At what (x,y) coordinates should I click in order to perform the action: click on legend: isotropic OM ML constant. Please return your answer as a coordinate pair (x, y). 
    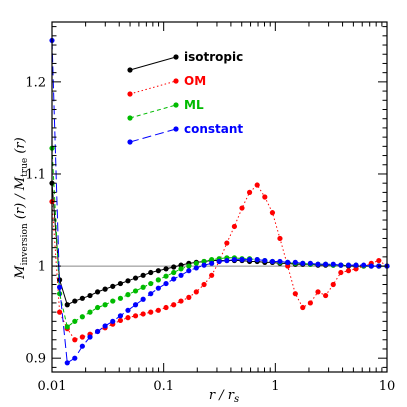
    Looking at the image, I should click on (185, 97).